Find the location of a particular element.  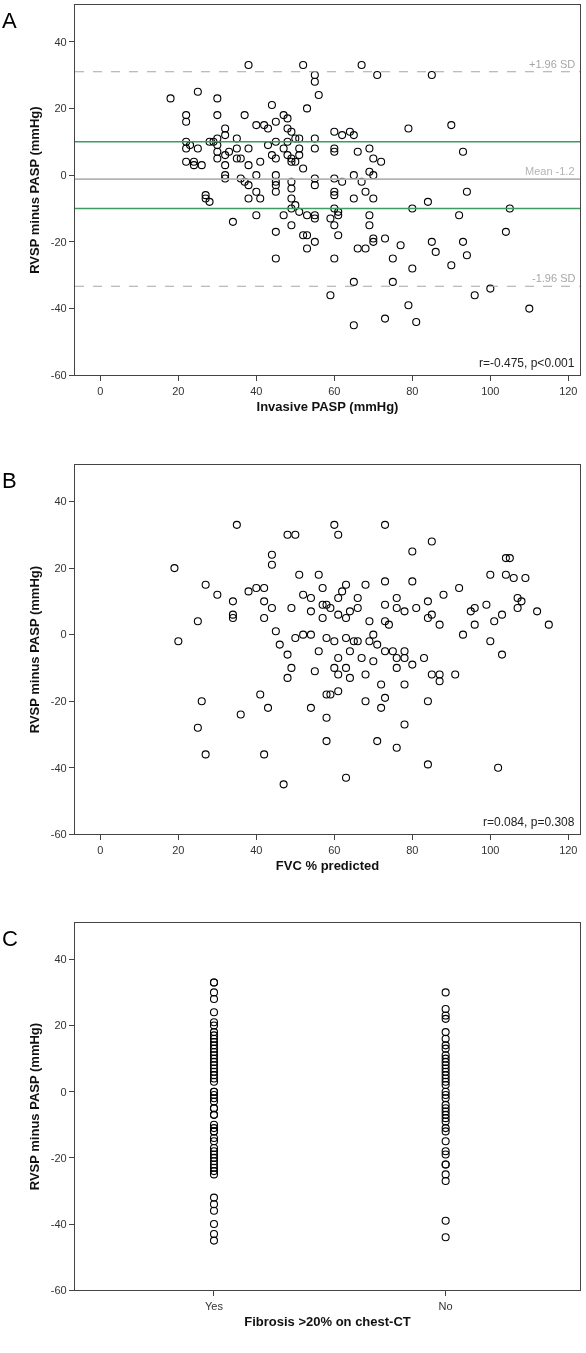

x-axis-title: Fibrosis >20% on chest-CT is located at coordinates (327, 1322).